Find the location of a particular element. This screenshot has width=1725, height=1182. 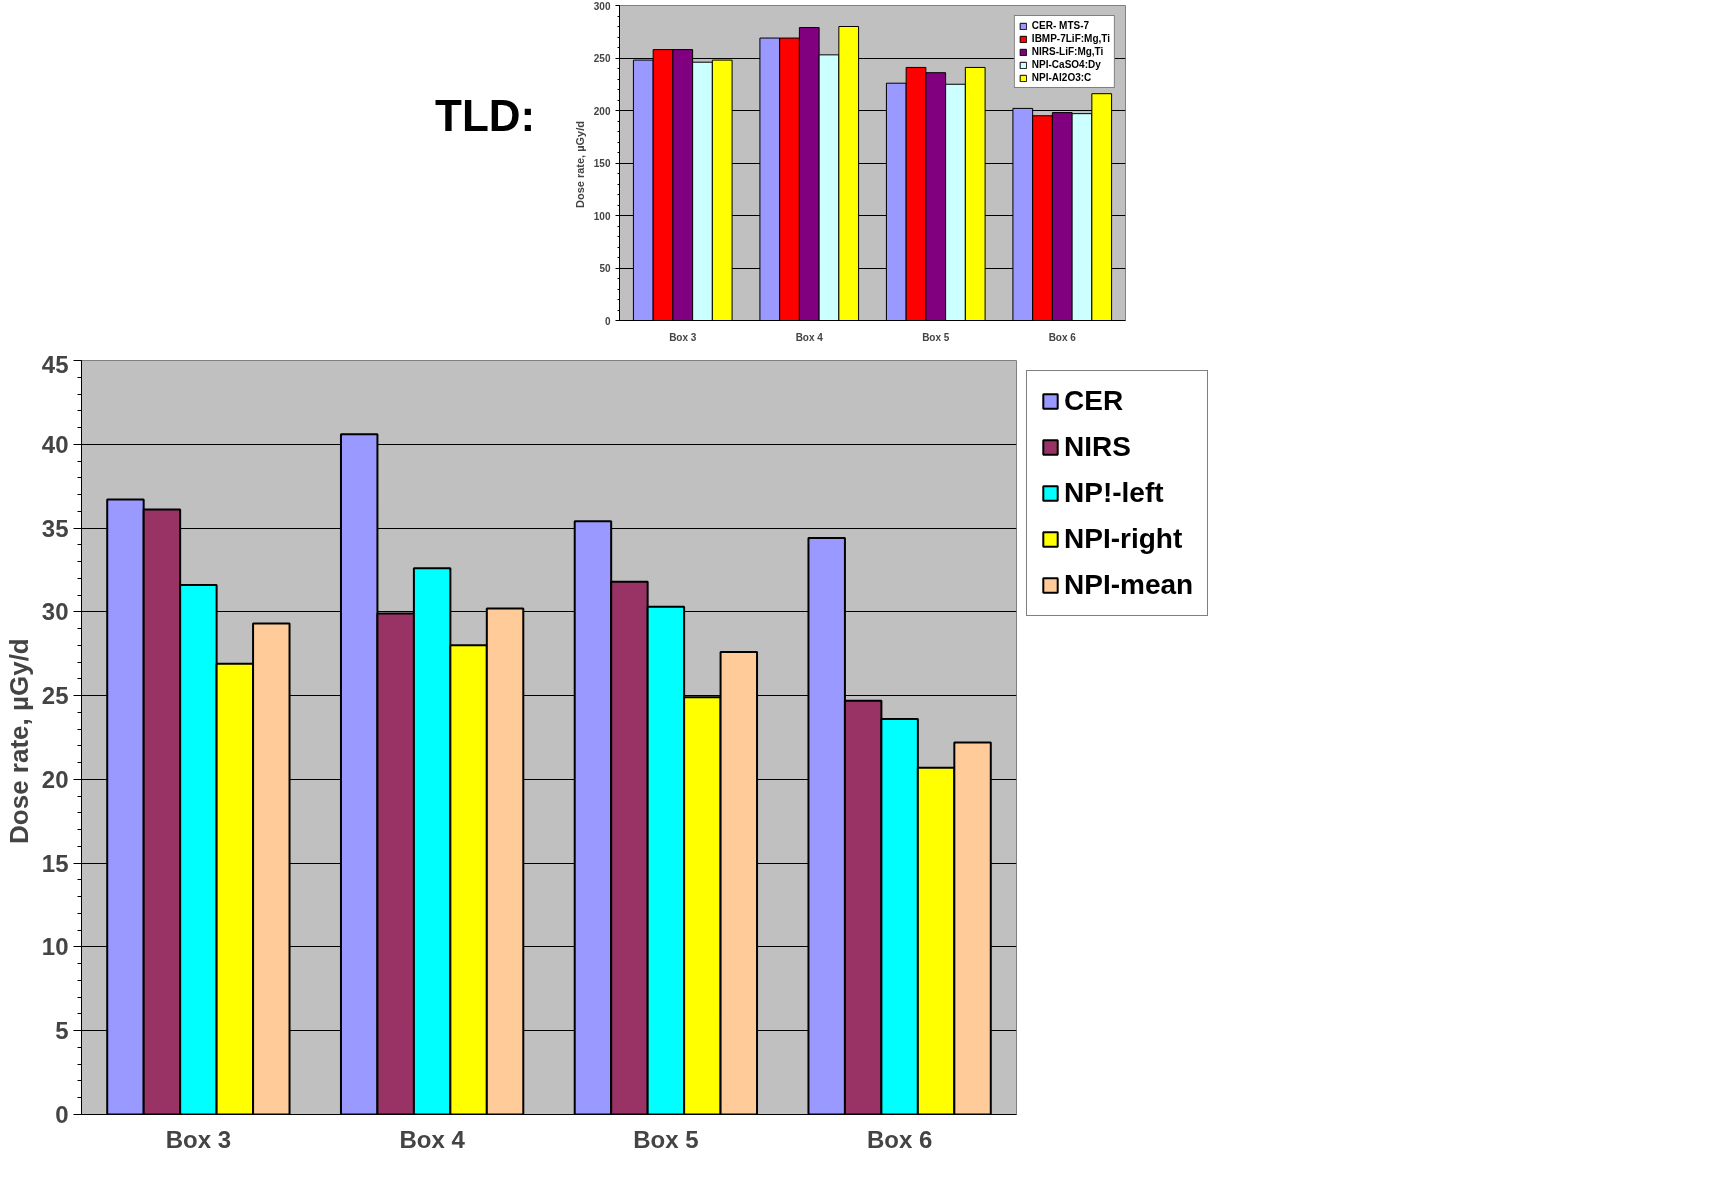

y-tick-label: 10 is located at coordinates (55, 947).